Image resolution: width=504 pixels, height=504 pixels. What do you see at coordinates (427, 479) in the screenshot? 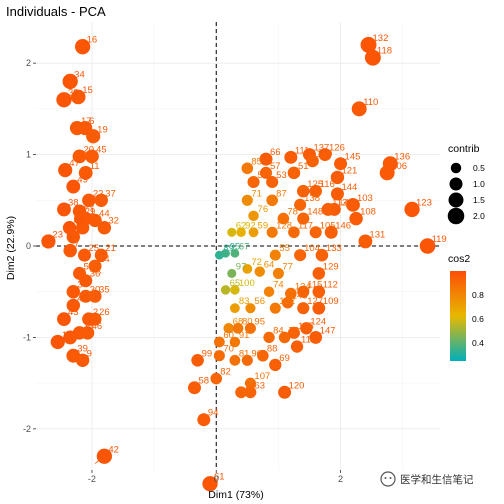
I see `watermark: 医学和生信笔记` at bounding box center [427, 479].